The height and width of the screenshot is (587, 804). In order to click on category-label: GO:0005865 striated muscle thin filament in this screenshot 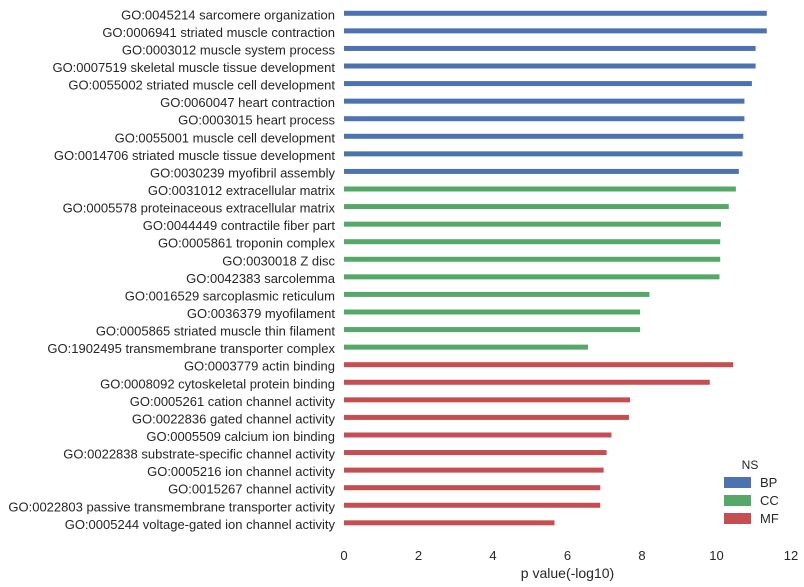, I will do `click(216, 331)`.